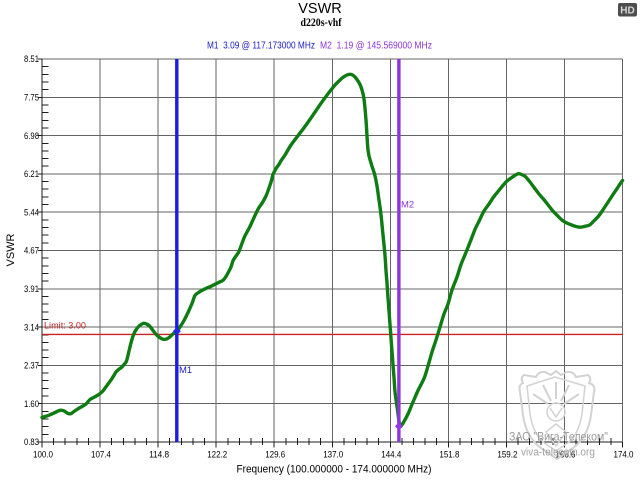  What do you see at coordinates (31, 327) in the screenshot?
I see `svg-text: 3.14` at bounding box center [31, 327].